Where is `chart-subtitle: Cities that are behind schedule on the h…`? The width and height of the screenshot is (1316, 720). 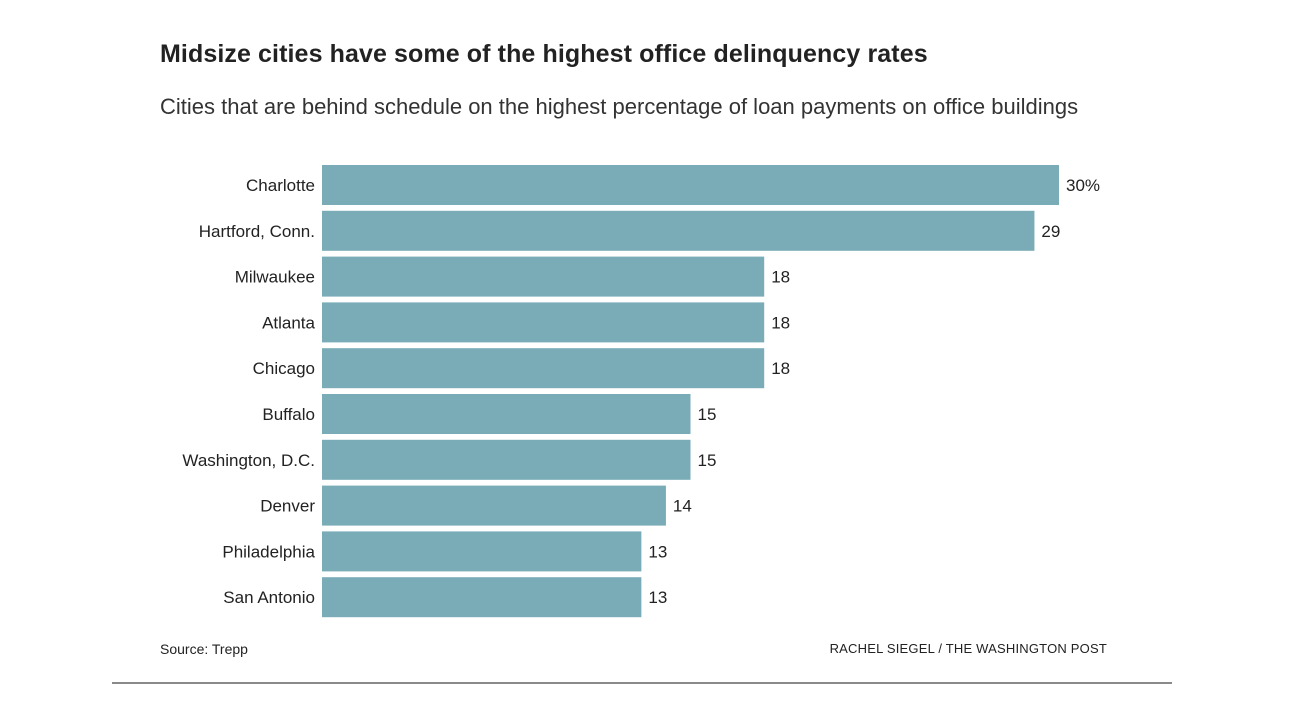 chart-subtitle: Cities that are behind schedule on the h… is located at coordinates (619, 106).